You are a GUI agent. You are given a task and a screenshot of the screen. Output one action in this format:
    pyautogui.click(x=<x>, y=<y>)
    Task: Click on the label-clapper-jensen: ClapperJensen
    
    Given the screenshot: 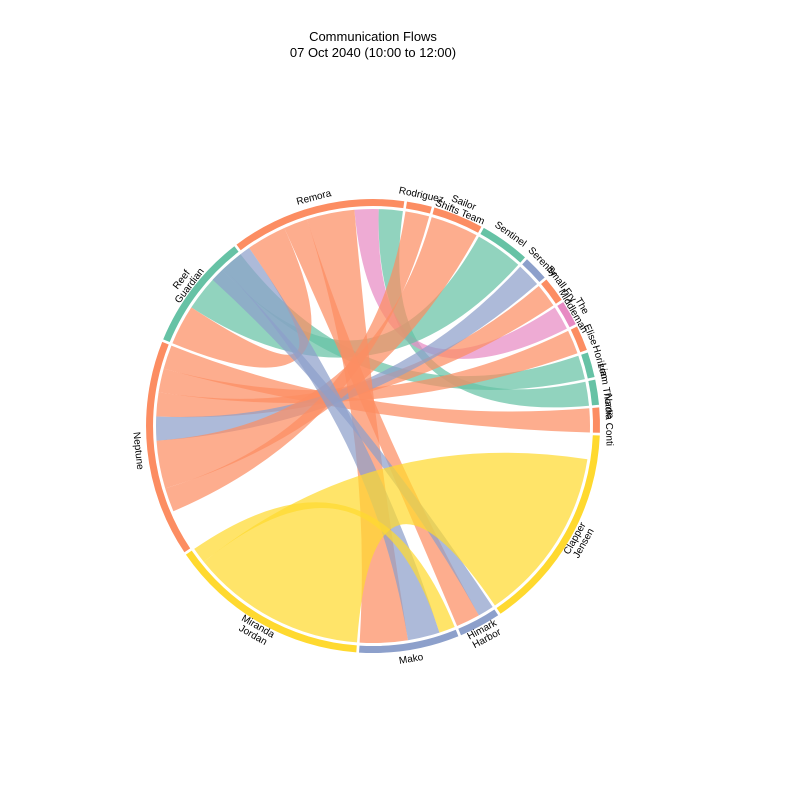 What is the action you would take?
    pyautogui.click(x=580, y=540)
    